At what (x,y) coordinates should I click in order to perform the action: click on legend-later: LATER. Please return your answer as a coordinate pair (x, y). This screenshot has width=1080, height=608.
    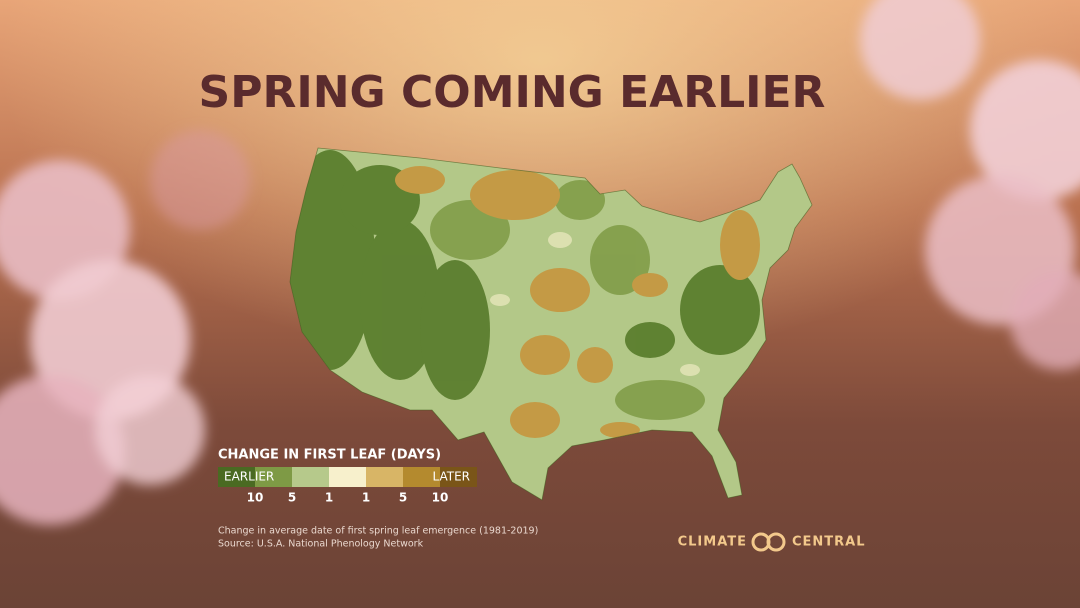
    Looking at the image, I should click on (452, 477).